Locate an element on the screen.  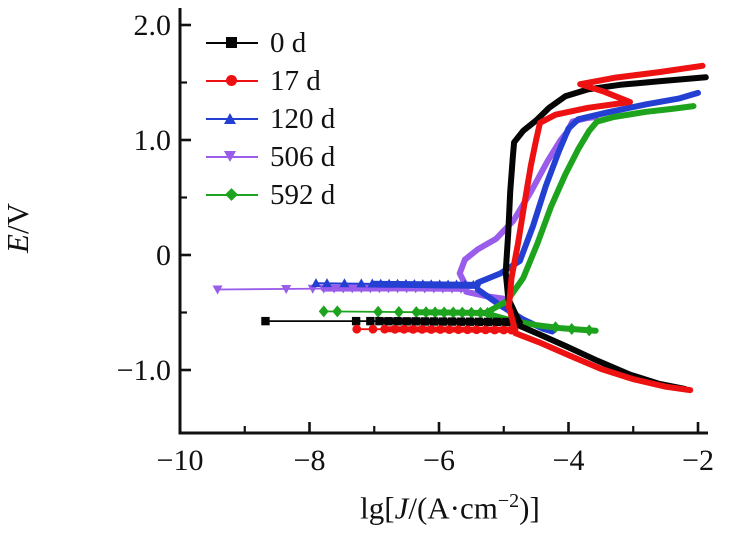
y-tick-label: −1.0 is located at coordinates (144, 370).